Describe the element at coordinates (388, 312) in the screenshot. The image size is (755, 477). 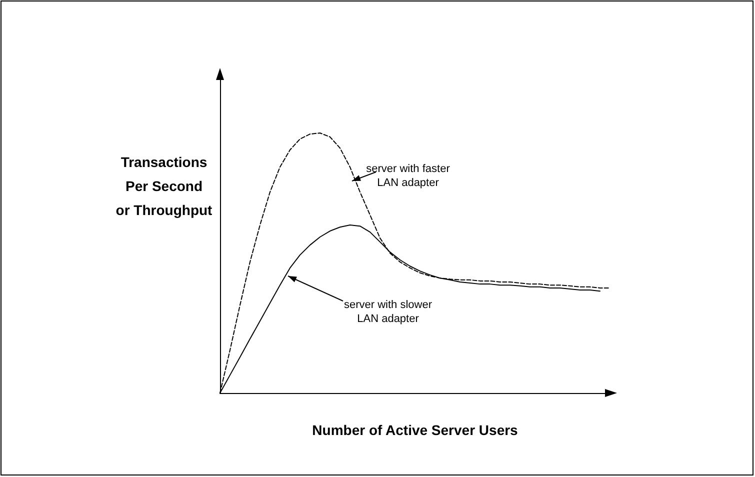
I see `annotation: server with slower LAN adapter` at that location.